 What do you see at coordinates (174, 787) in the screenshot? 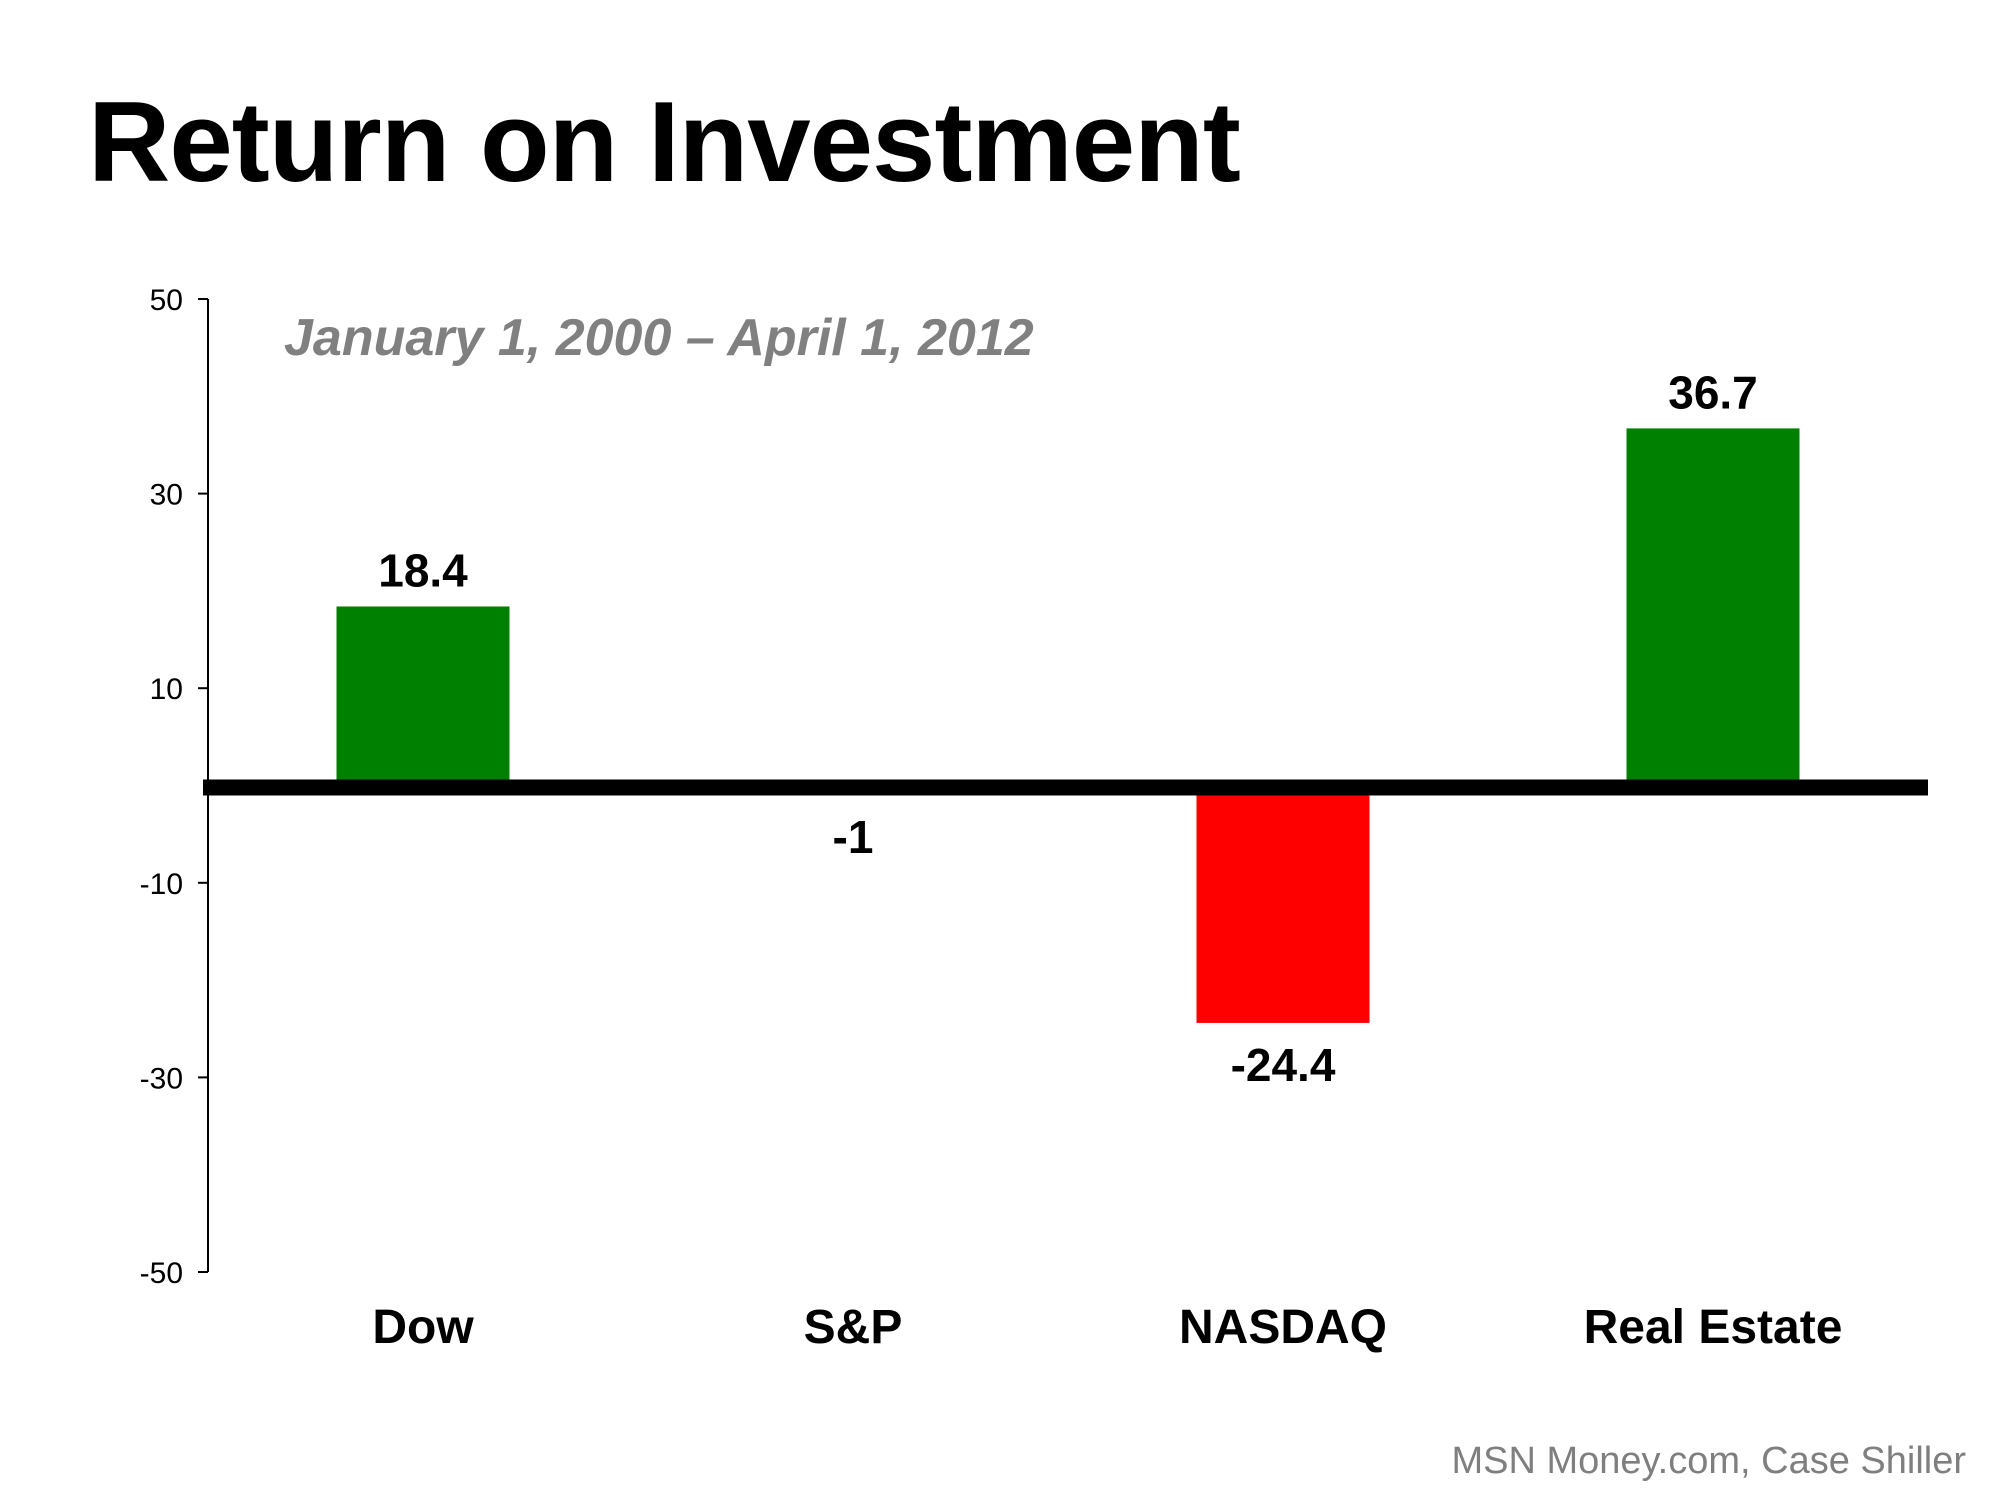
I see `y-axis: 50 30 10 -10 -30 -50` at bounding box center [174, 787].